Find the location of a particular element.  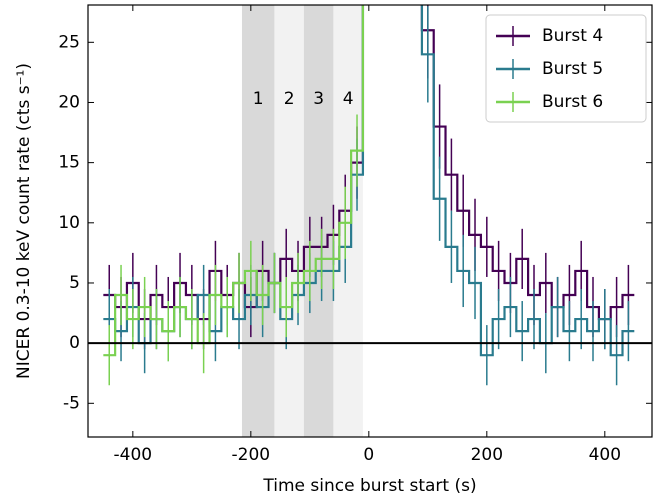

legend-label: Burst 5 is located at coordinates (572, 69).